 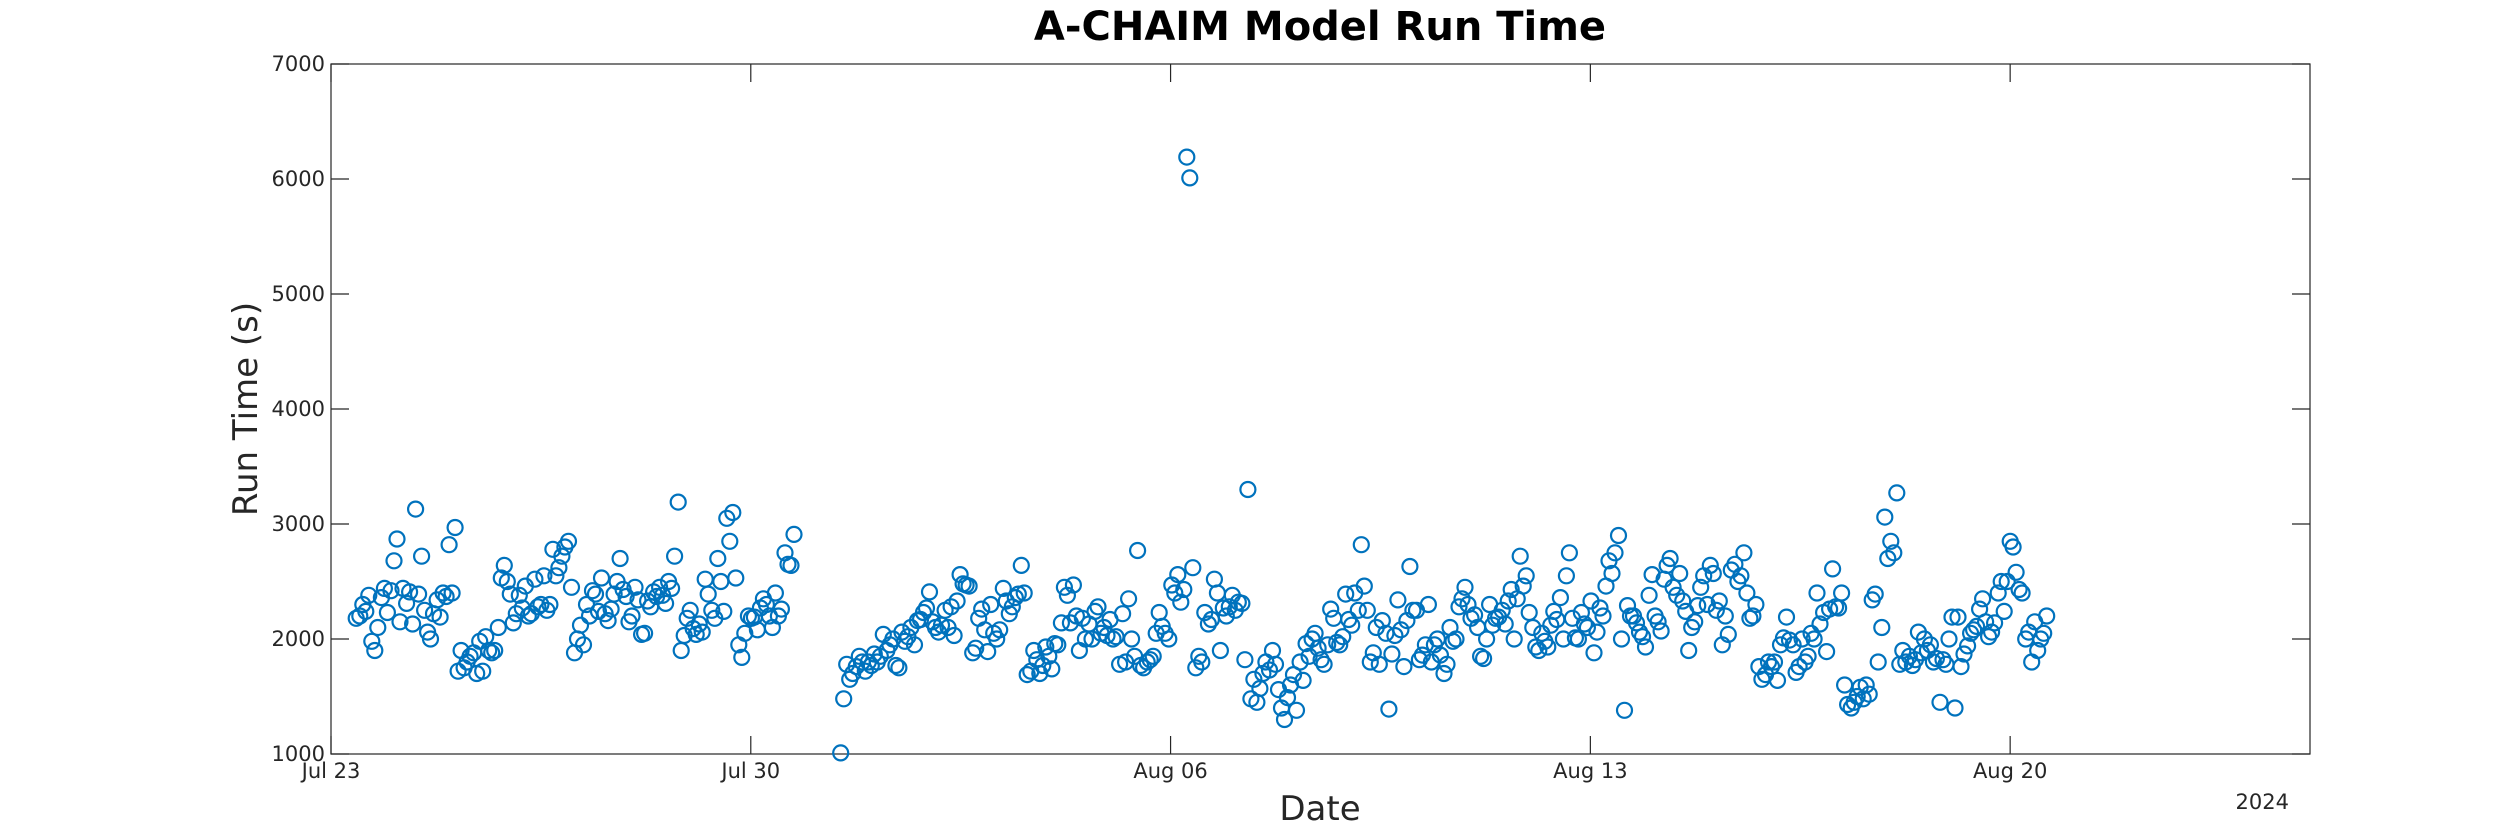 What do you see at coordinates (1319, 809) in the screenshot?
I see `x-axis-label: Date` at bounding box center [1319, 809].